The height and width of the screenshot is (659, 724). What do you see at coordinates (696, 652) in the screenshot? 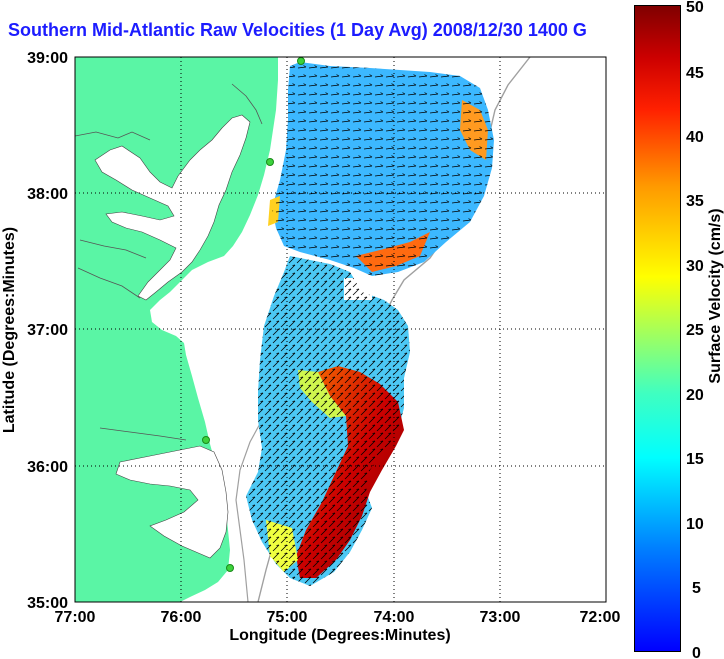
I see `colorbar-tick-label: 0` at bounding box center [696, 652].